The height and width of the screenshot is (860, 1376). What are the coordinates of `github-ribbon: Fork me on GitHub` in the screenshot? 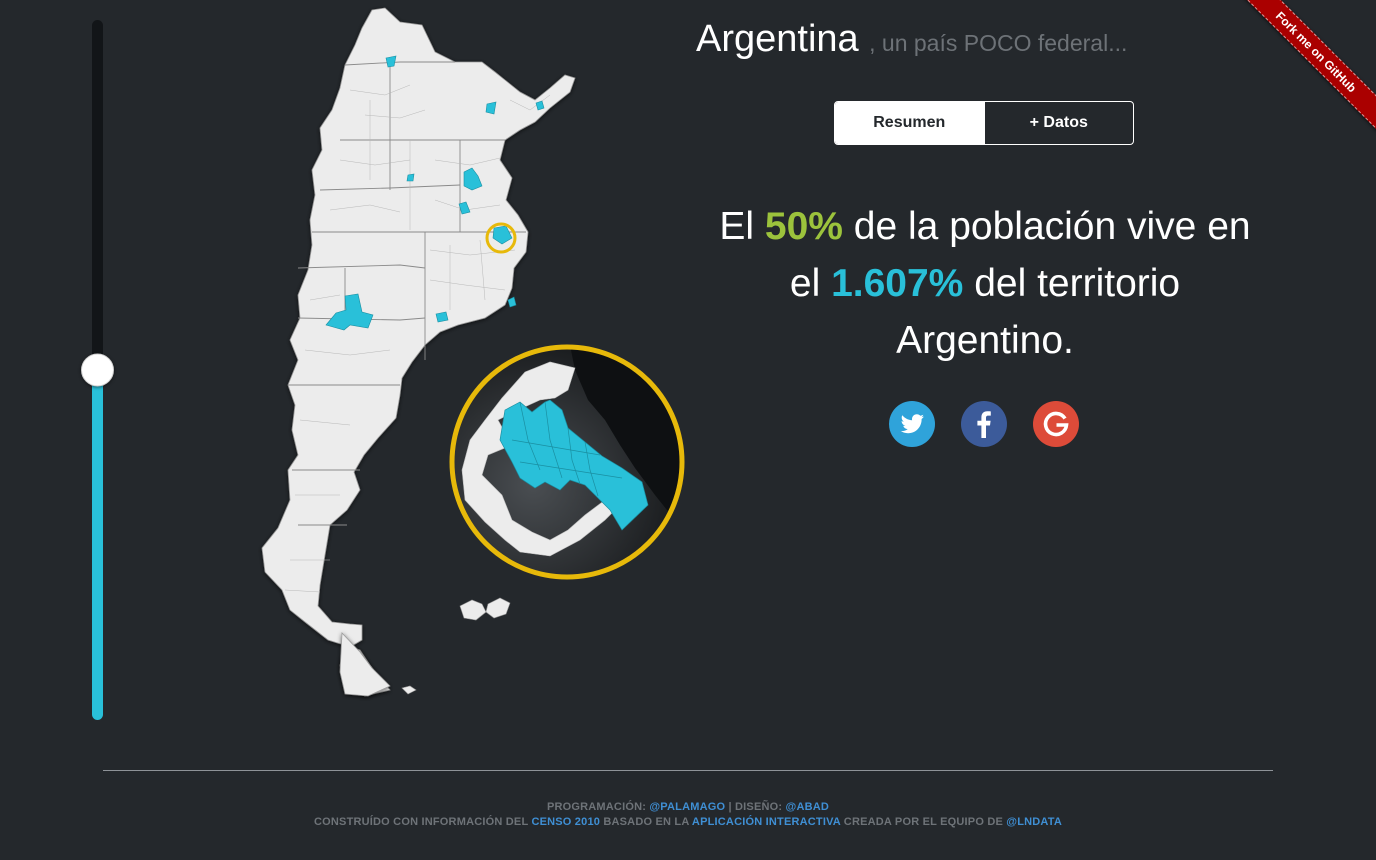 It's located at (1301, 74).